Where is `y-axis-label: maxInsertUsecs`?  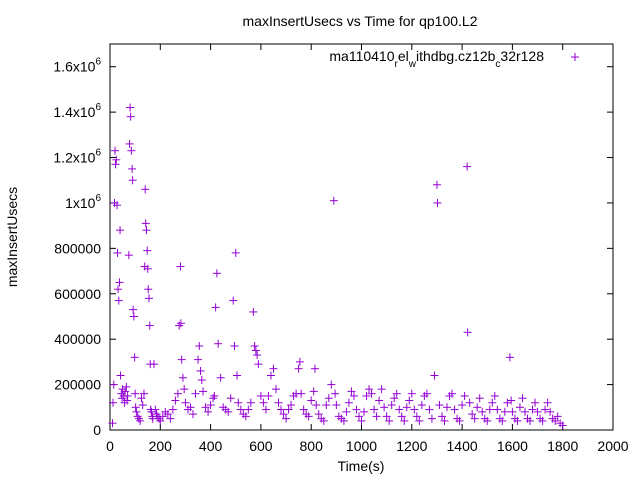
y-axis-label: maxInsertUsecs is located at coordinates (12, 237).